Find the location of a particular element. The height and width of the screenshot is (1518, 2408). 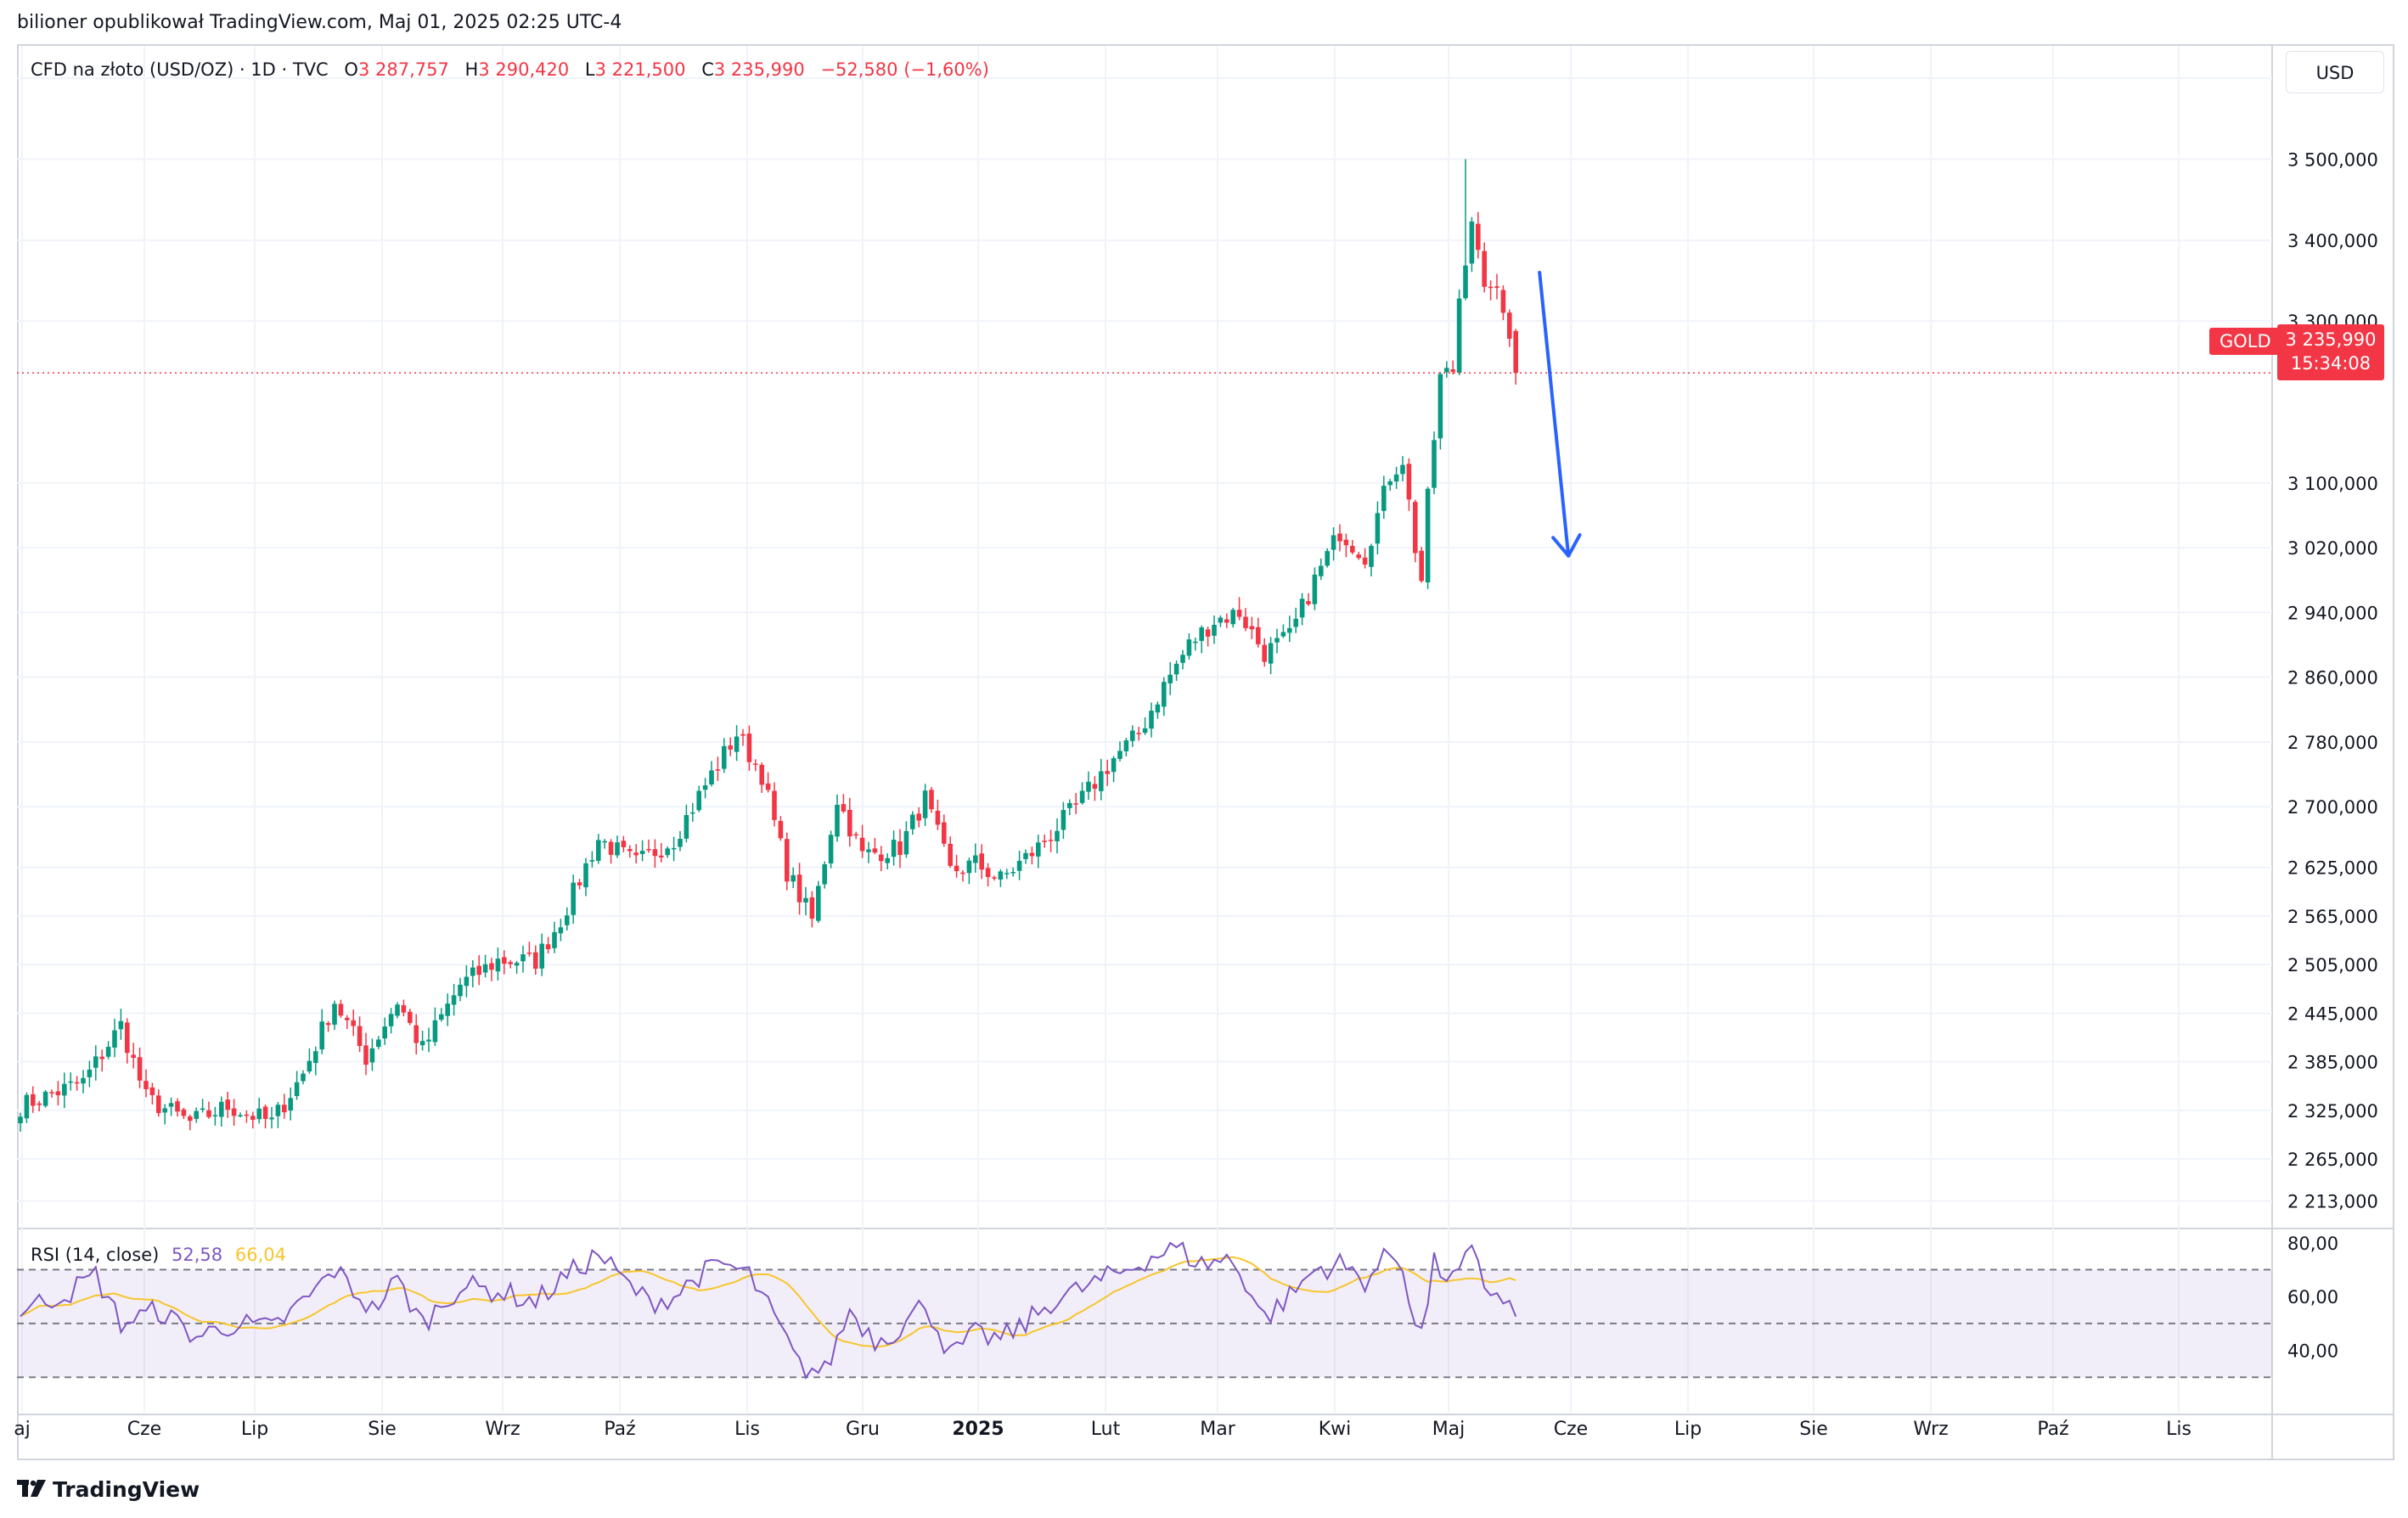

tradingview-logo: TradingView is located at coordinates (108, 1490).